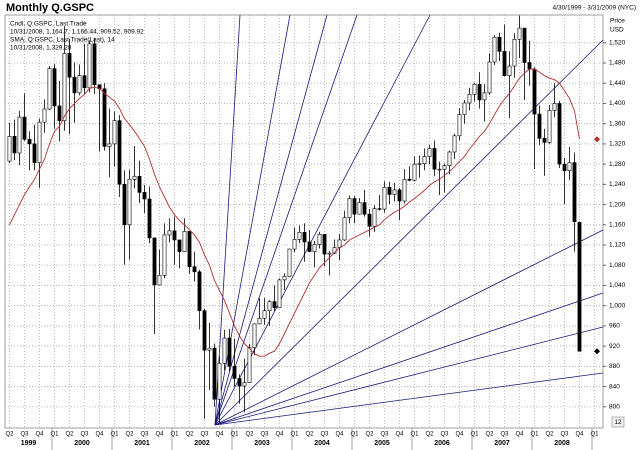  I want to click on year-label: 2004, so click(322, 443).